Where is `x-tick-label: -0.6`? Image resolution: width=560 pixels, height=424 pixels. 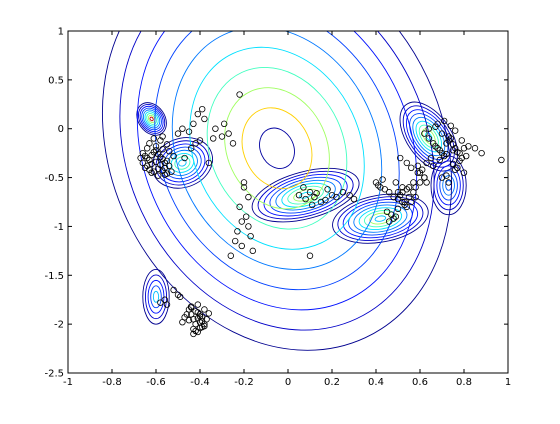 x-tick-label: -0.6 is located at coordinates (156, 382).